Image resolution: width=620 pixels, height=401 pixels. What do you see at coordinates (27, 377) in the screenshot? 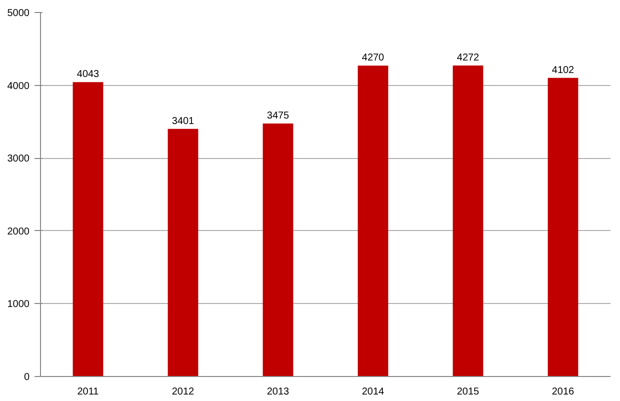
I see `y-tick-label: 0` at bounding box center [27, 377].